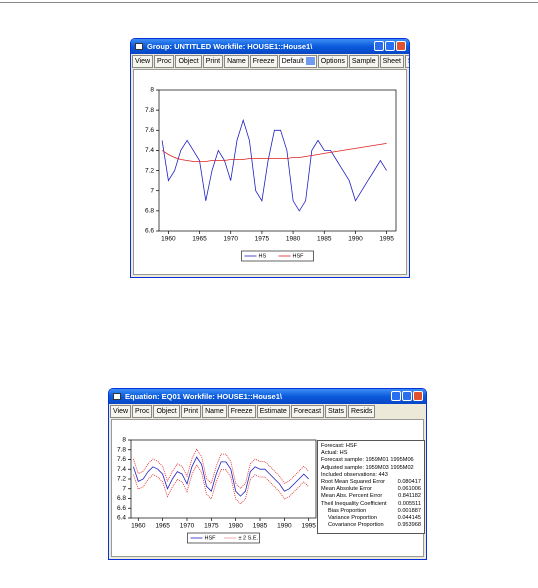 The image size is (538, 588). What do you see at coordinates (371, 511) in the screenshot?
I see `stats-row: Bias Proportion 0.001887` at bounding box center [371, 511].